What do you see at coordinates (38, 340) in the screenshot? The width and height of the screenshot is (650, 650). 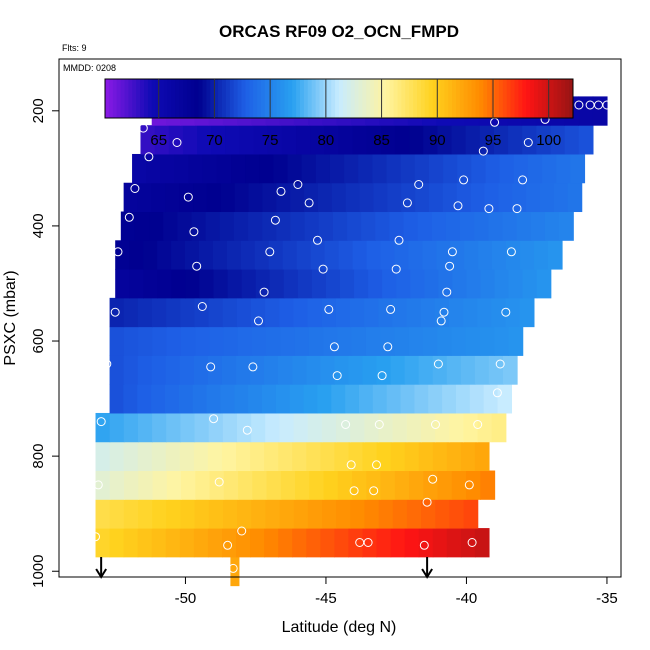 I see `y-tick-label: 600` at bounding box center [38, 340].